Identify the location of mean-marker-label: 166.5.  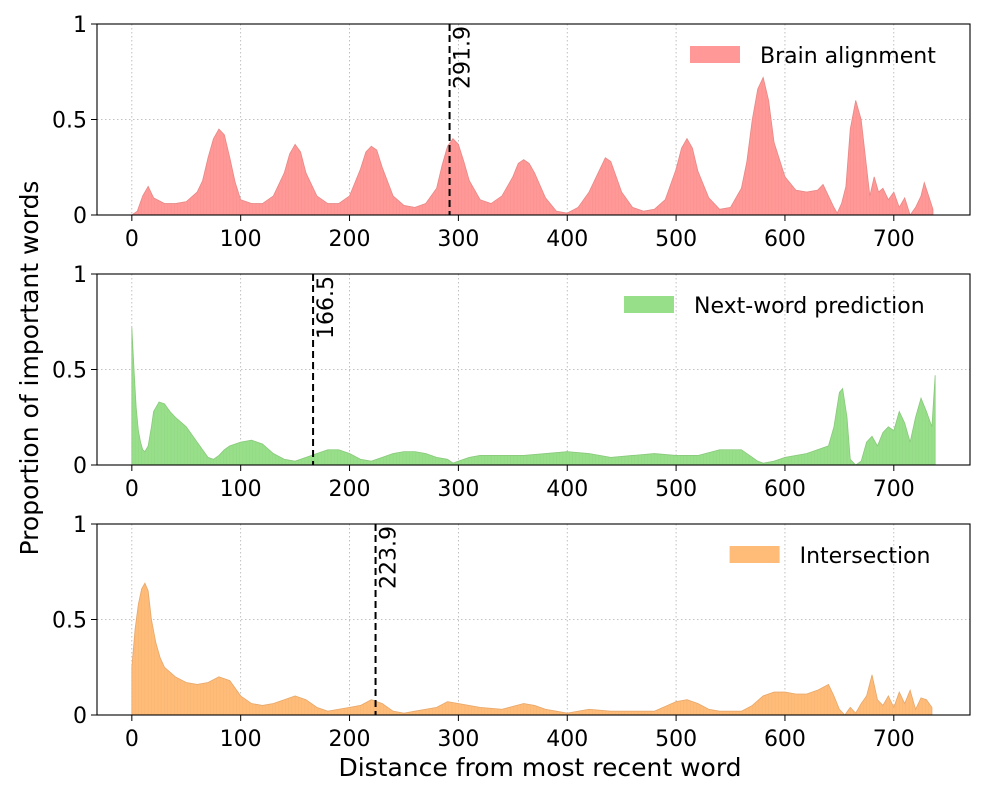
(326, 307).